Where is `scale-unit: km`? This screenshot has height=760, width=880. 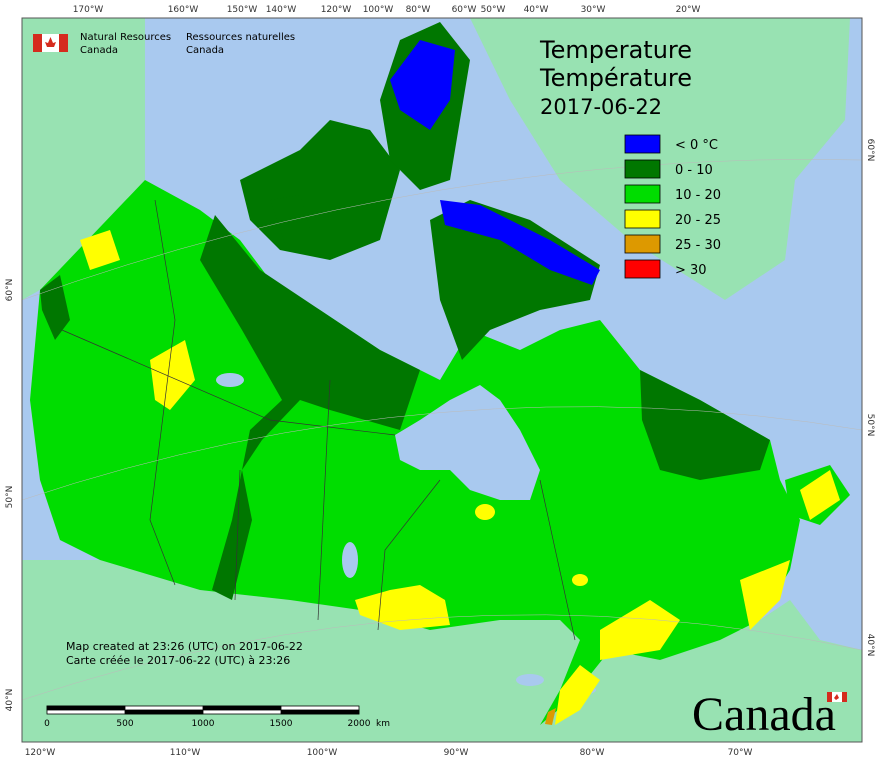
scale-unit: km is located at coordinates (383, 724).